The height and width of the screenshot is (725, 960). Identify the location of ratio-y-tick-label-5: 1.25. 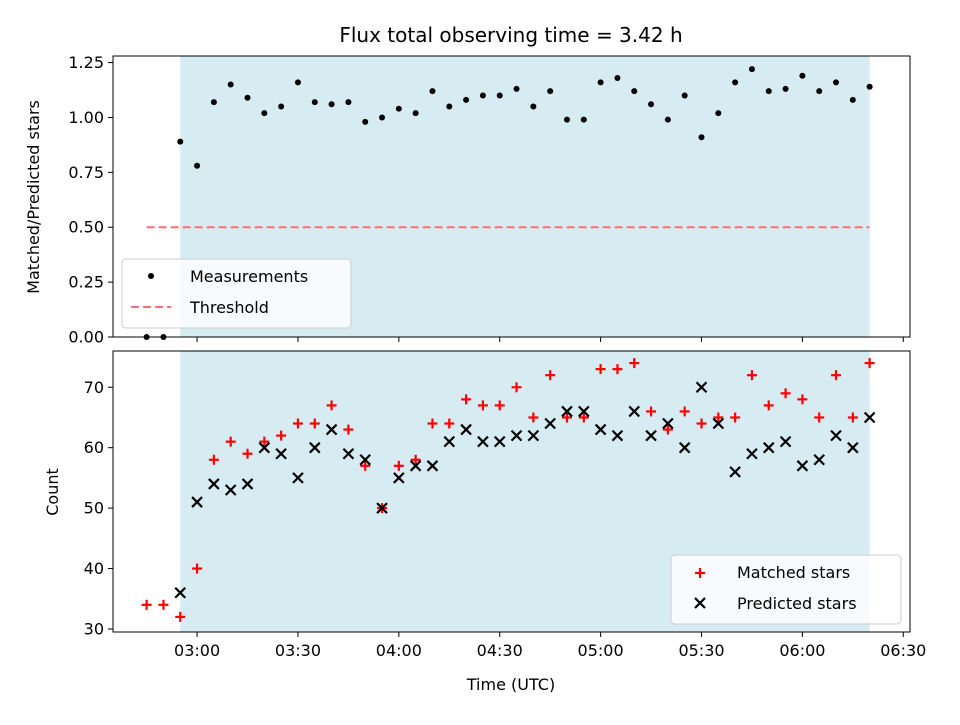
(86, 62).